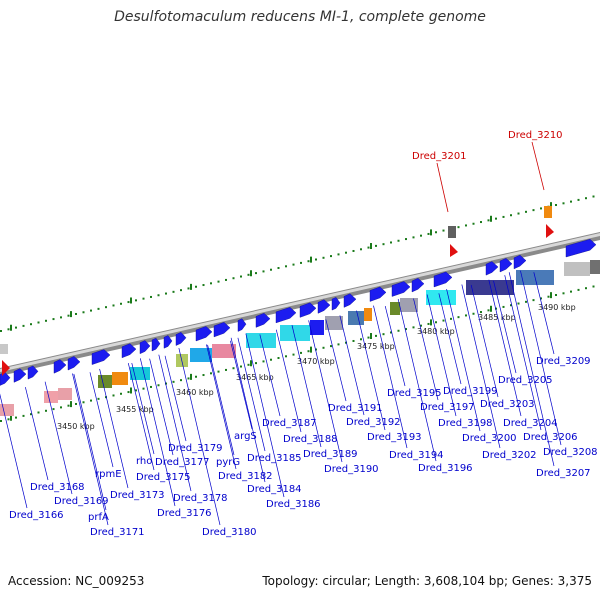 This screenshot has width=600, height=600. What do you see at coordinates (439, 156) in the screenshot?
I see `highlight-gene-label: Dred_3201` at bounding box center [439, 156].